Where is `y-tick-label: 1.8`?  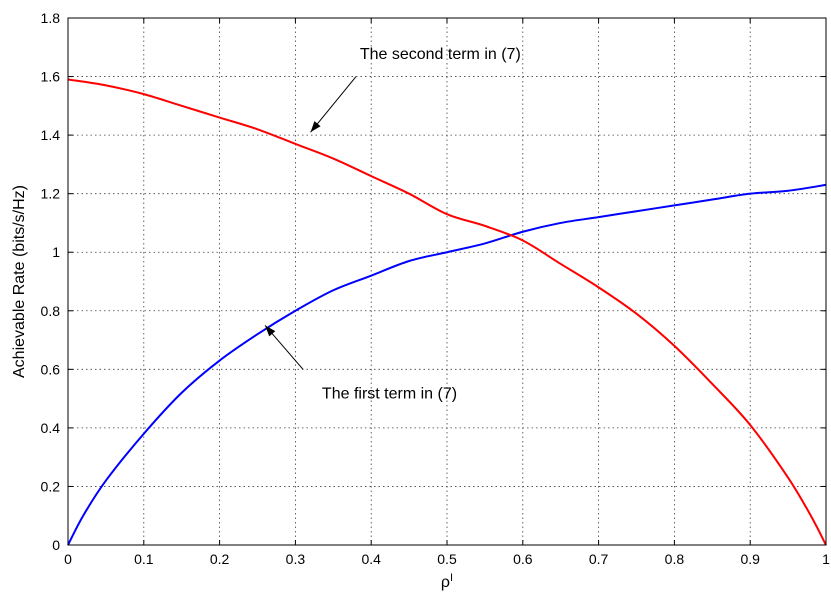 y-tick-label: 1.8 is located at coordinates (51, 18).